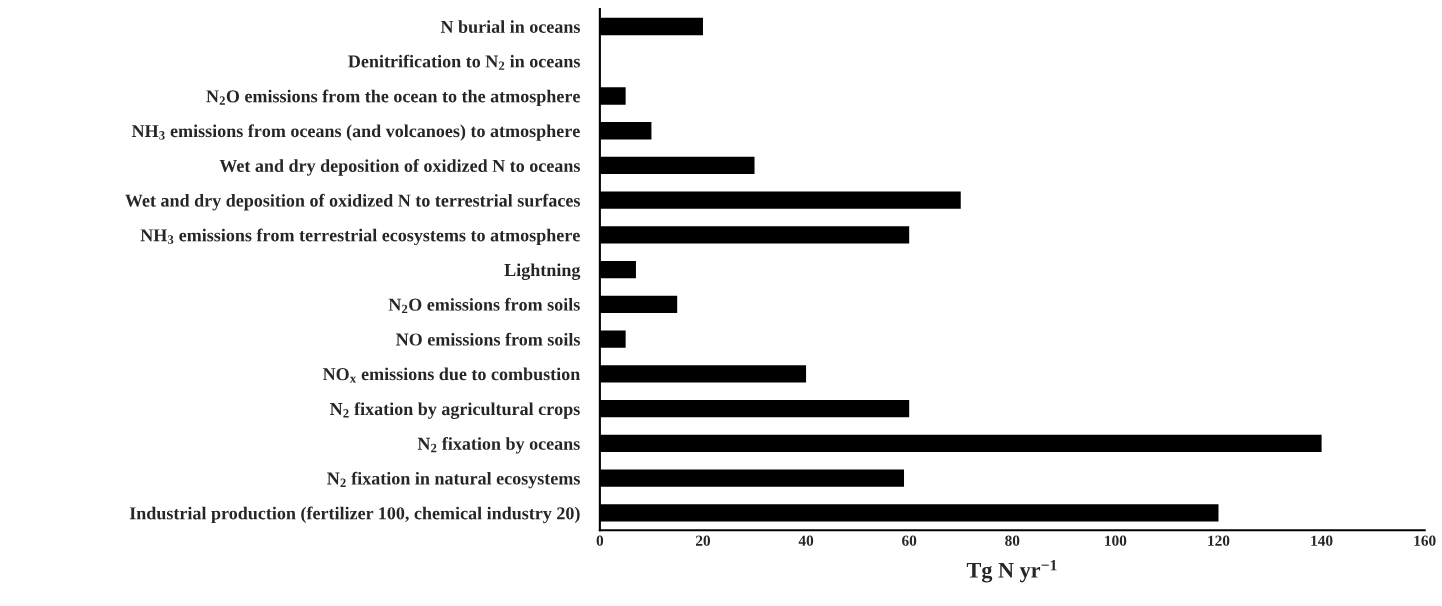 The height and width of the screenshot is (606, 1442). I want to click on y-tick-label: NO emissions from soils, so click(488, 339).